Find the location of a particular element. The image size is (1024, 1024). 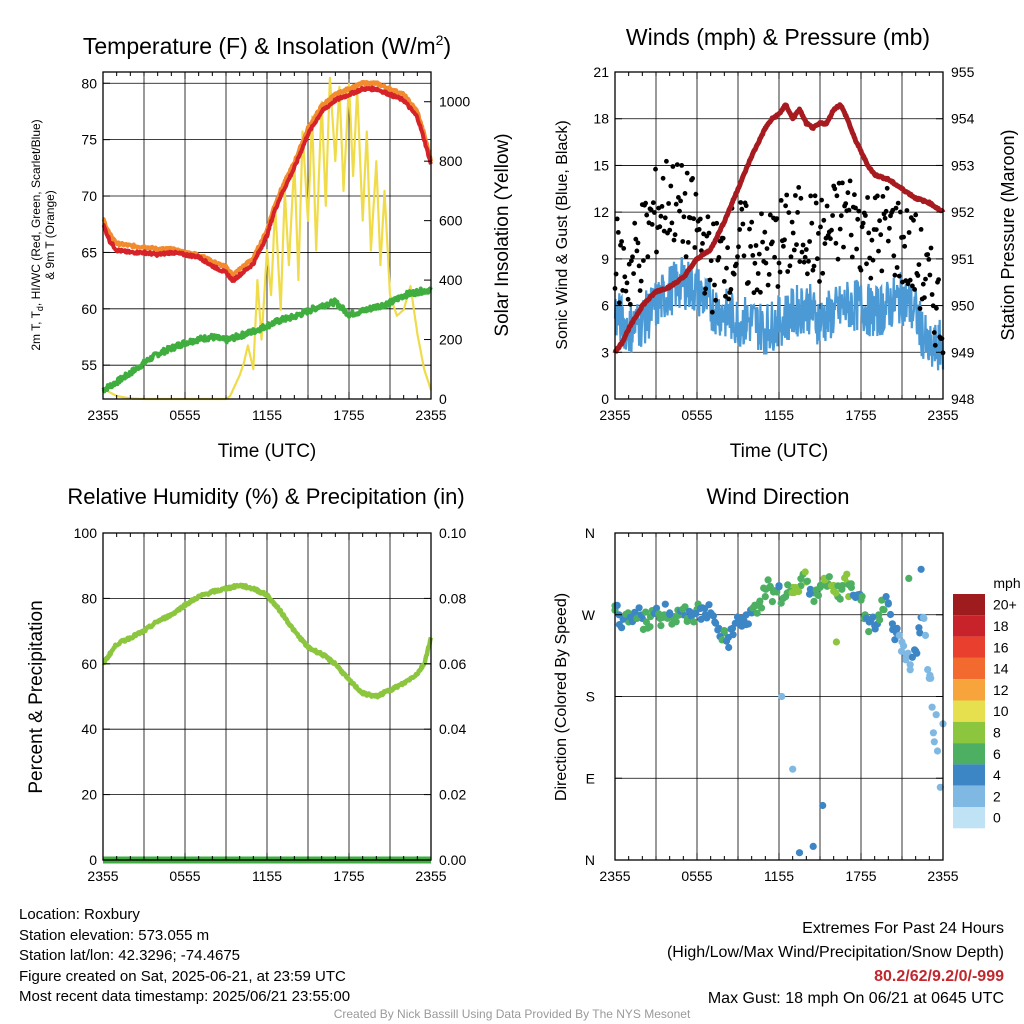

x-tick-label: 0555 is located at coordinates (184, 415).